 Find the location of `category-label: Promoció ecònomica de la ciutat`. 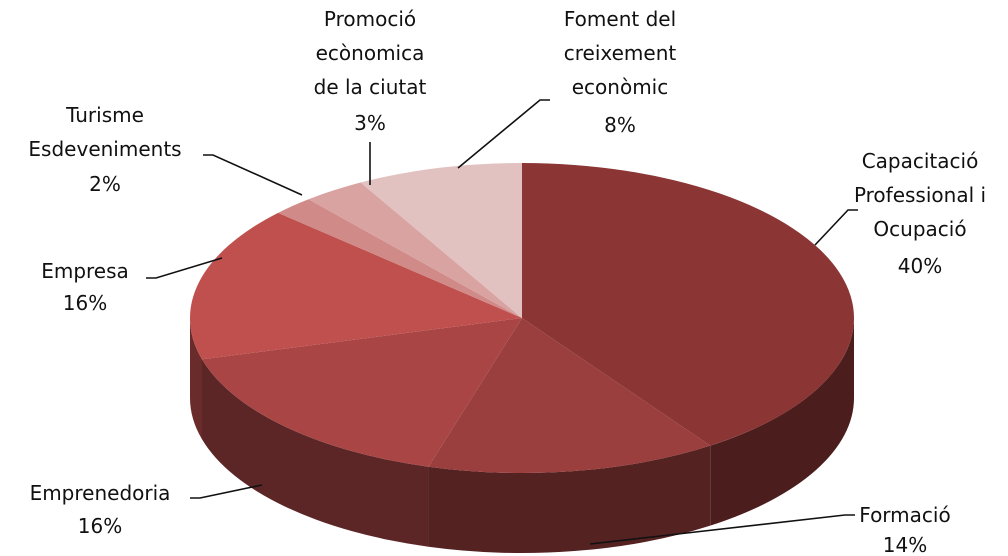

category-label: Promoció ecònomica de la ciutat is located at coordinates (370, 53).